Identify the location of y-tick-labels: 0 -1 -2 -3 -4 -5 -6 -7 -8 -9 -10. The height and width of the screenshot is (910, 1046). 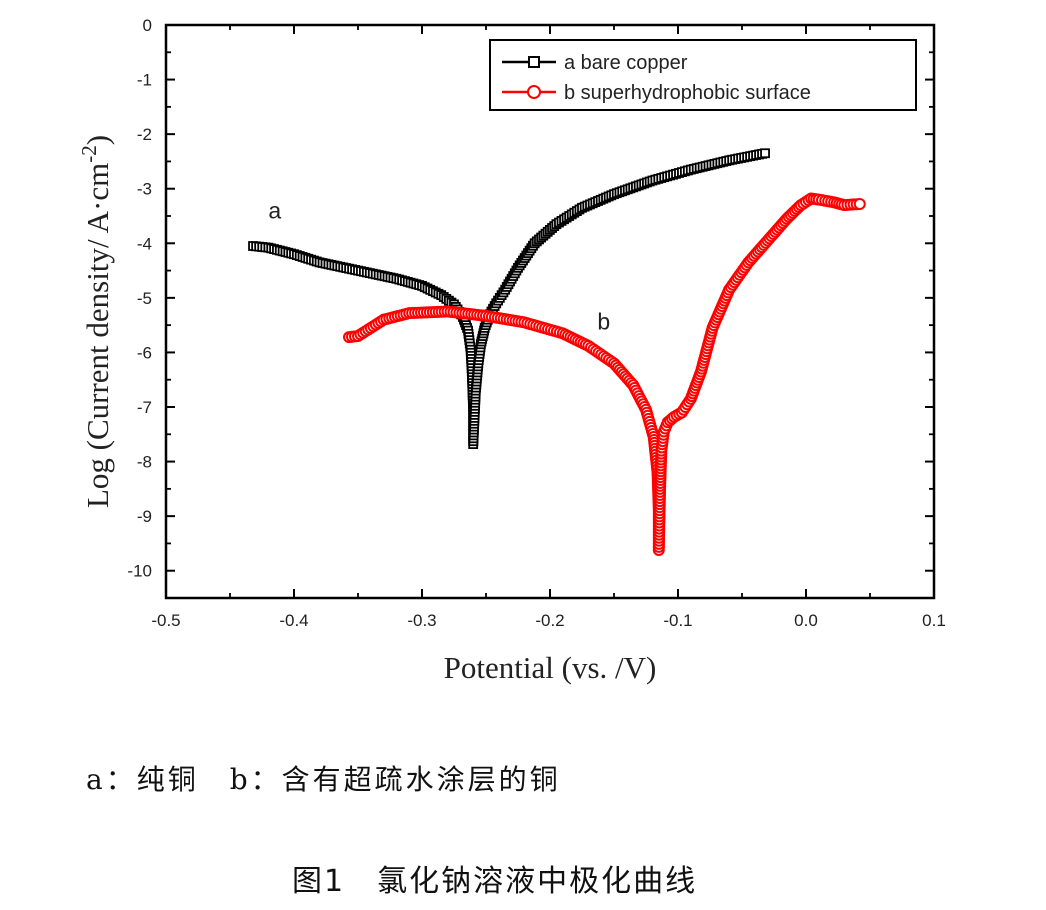
(139, 298).